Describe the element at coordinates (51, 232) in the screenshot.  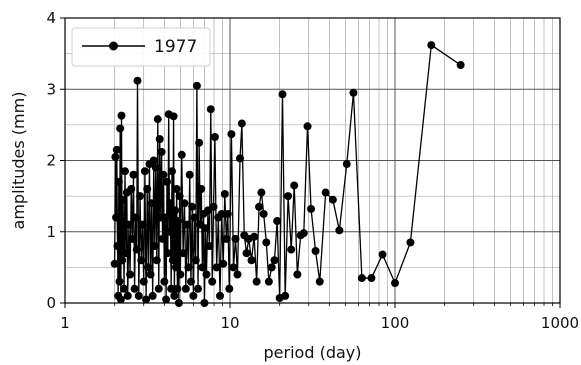
I see `y-tick-label: 1` at that location.